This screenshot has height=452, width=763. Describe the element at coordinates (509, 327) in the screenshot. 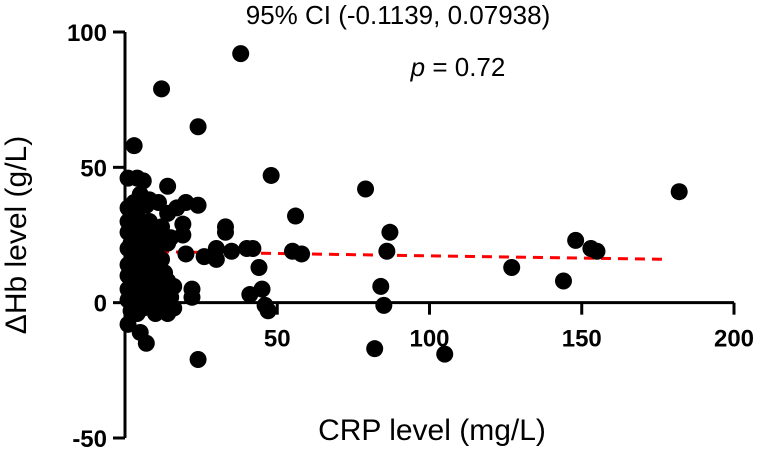

I see `x-ticks: 50 100 150 200` at that location.